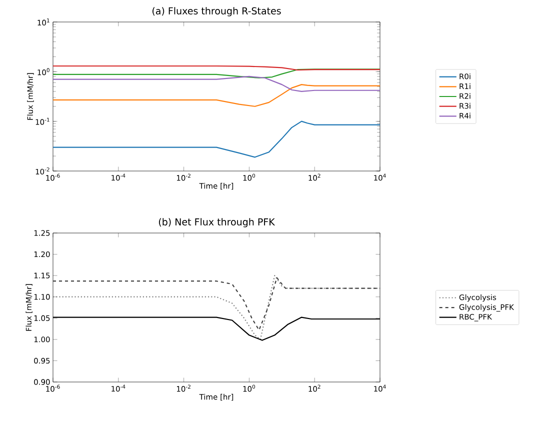  Describe the element at coordinates (217, 223) in the screenshot. I see `chart-title: (b) Net Flux through PFK` at that location.